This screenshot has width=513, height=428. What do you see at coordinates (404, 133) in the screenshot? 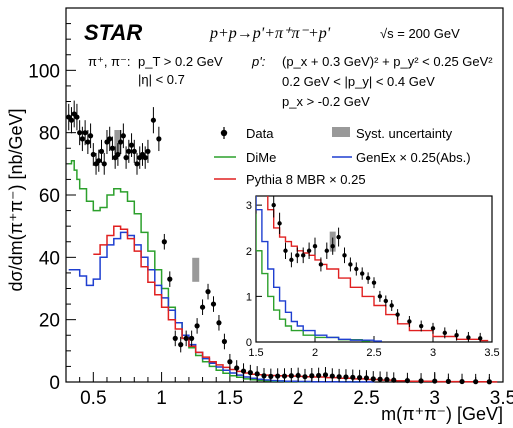
I see `legend-syst-label: Syst. uncertainty` at bounding box center [404, 133].